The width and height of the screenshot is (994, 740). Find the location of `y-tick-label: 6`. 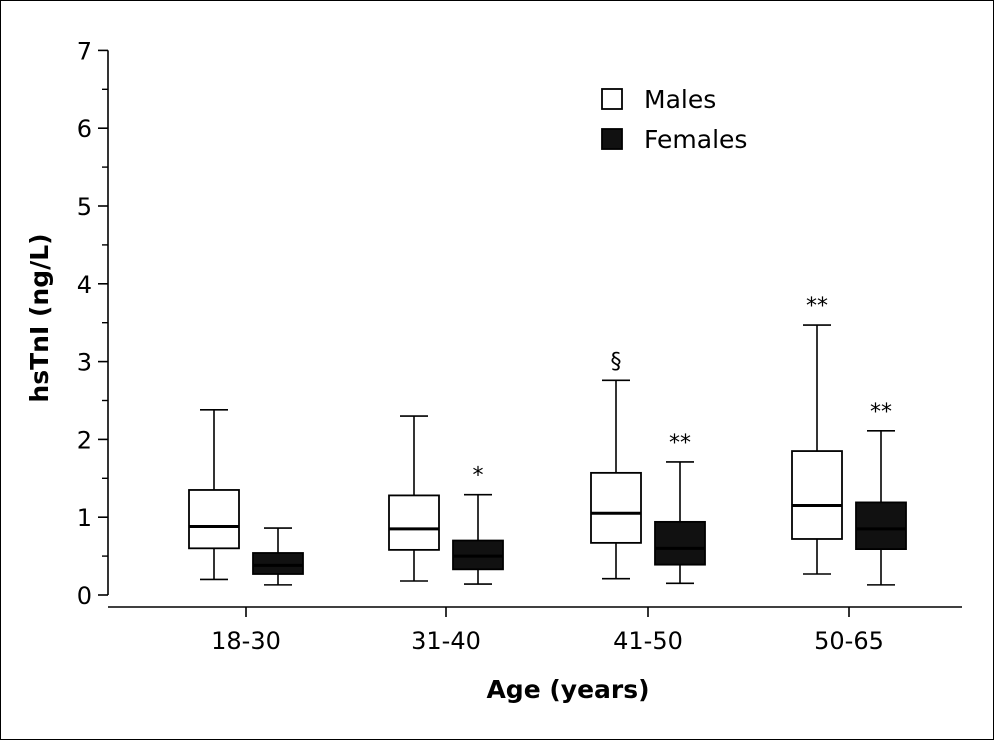

y-tick-label: 6 is located at coordinates (84, 129).